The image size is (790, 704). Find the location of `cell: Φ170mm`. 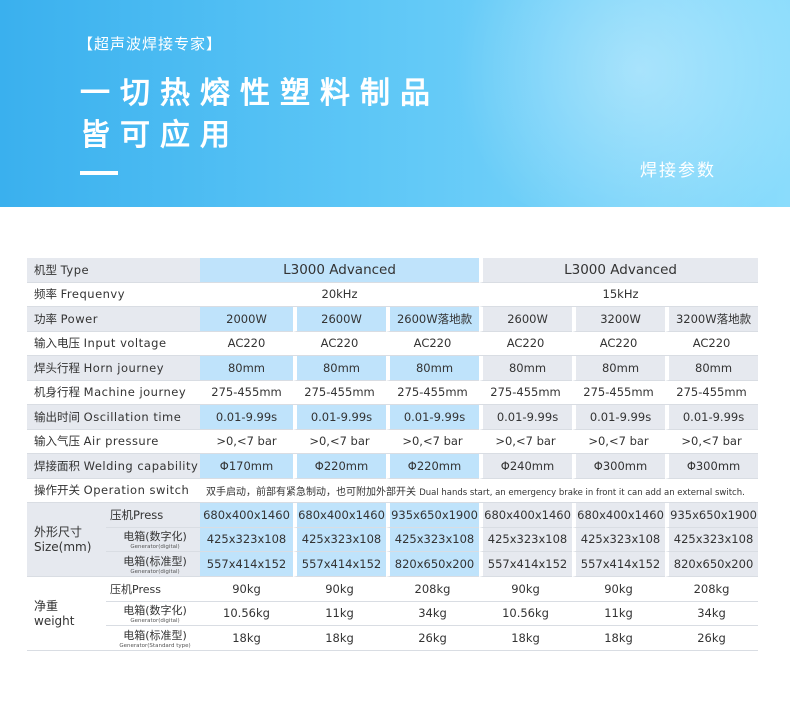

cell: Φ170mm is located at coordinates (246, 466).